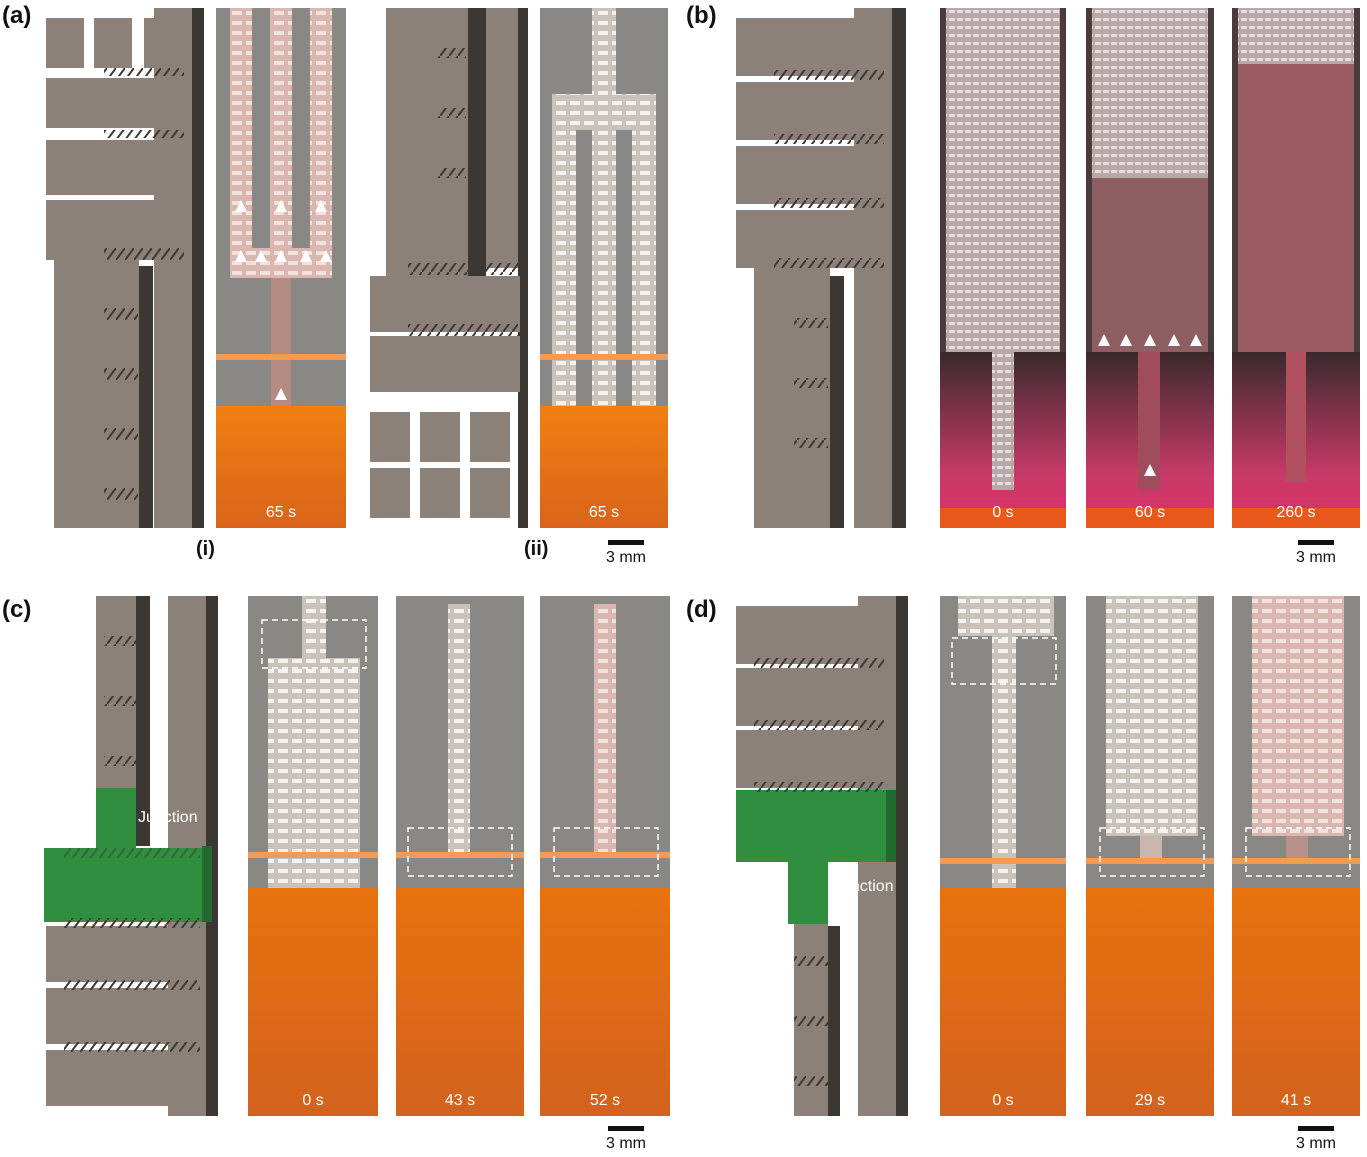 The image size is (1367, 1157). Describe the element at coordinates (536, 549) in the screenshot. I see `sublabel-ii: (ii)` at that location.